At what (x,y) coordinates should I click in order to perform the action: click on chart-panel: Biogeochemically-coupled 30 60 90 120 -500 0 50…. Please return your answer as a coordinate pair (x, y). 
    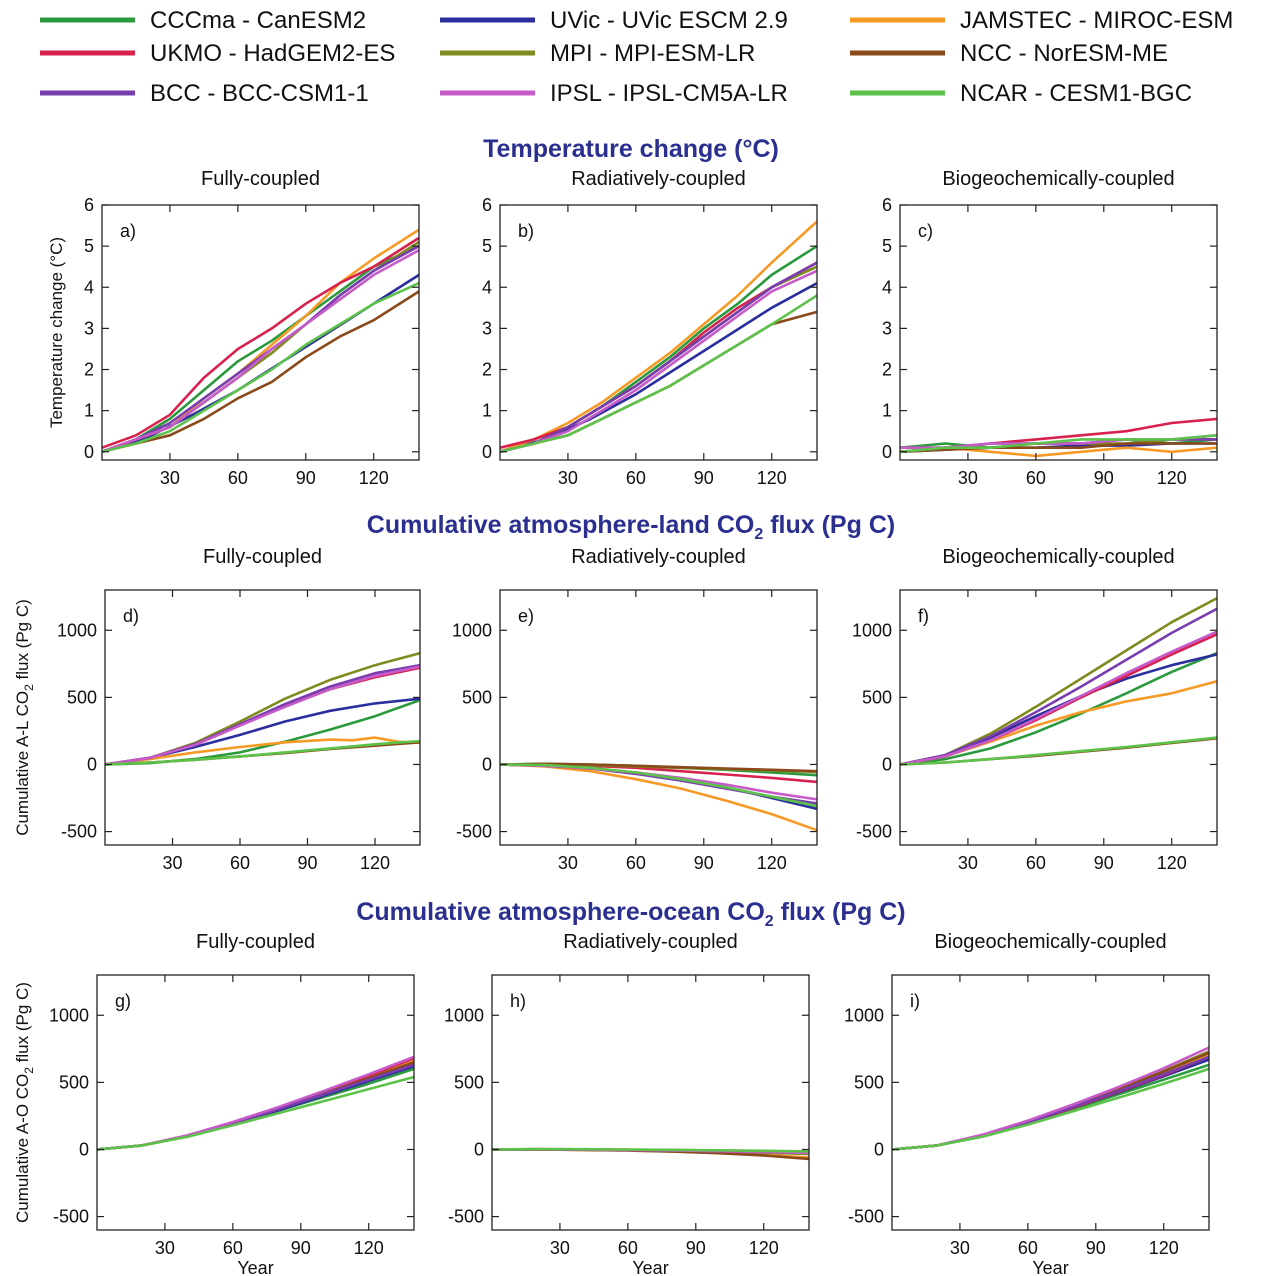
    Looking at the image, I should click on (1035, 709).